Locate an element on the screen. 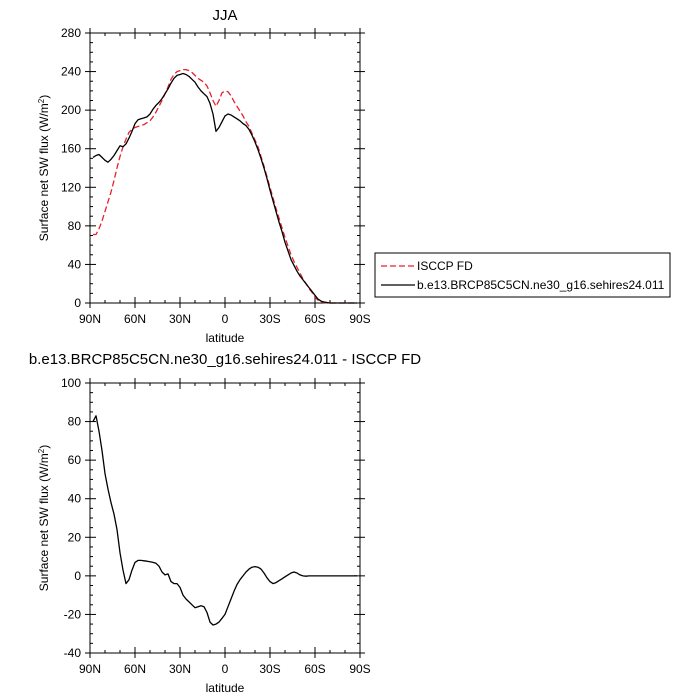 This screenshot has width=700, height=700. y-tick-label: 280 is located at coordinates (71, 33).